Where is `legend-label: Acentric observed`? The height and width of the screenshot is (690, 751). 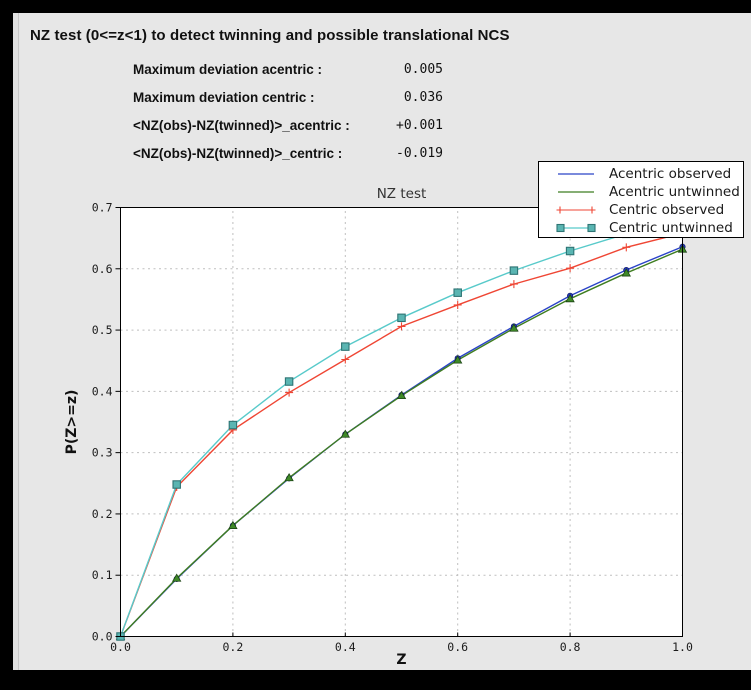
legend-label: Acentric observed is located at coordinates (670, 174).